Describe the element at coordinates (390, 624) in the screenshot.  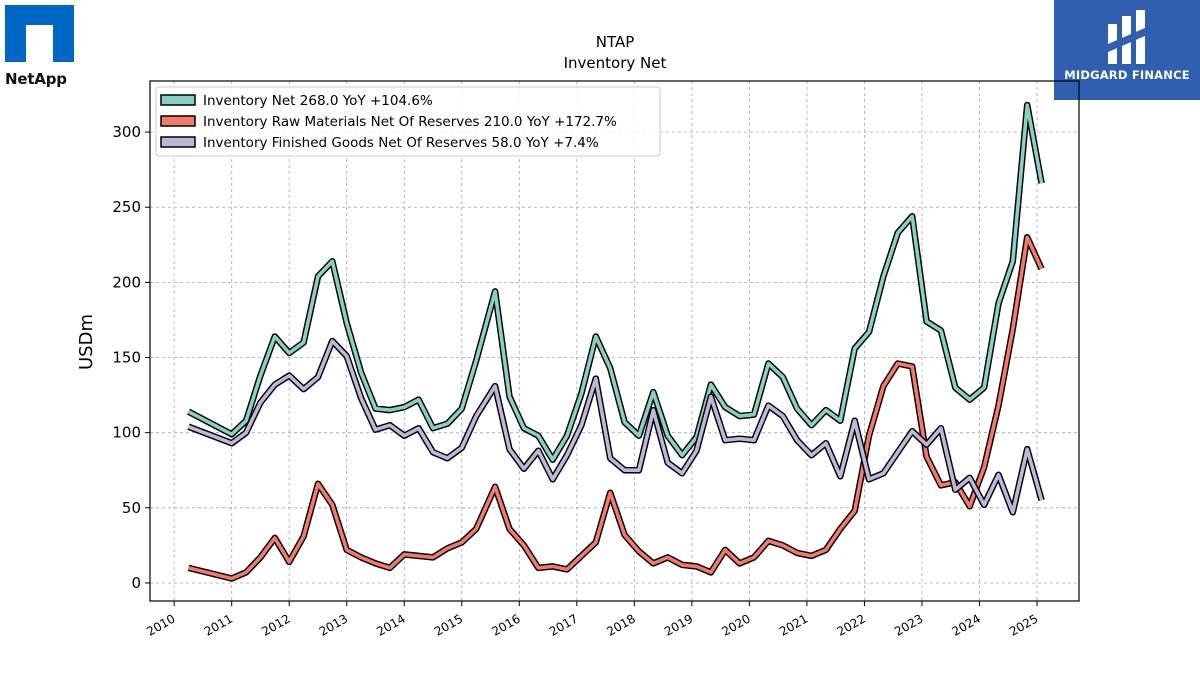
I see `x-tick-label: 2014` at that location.